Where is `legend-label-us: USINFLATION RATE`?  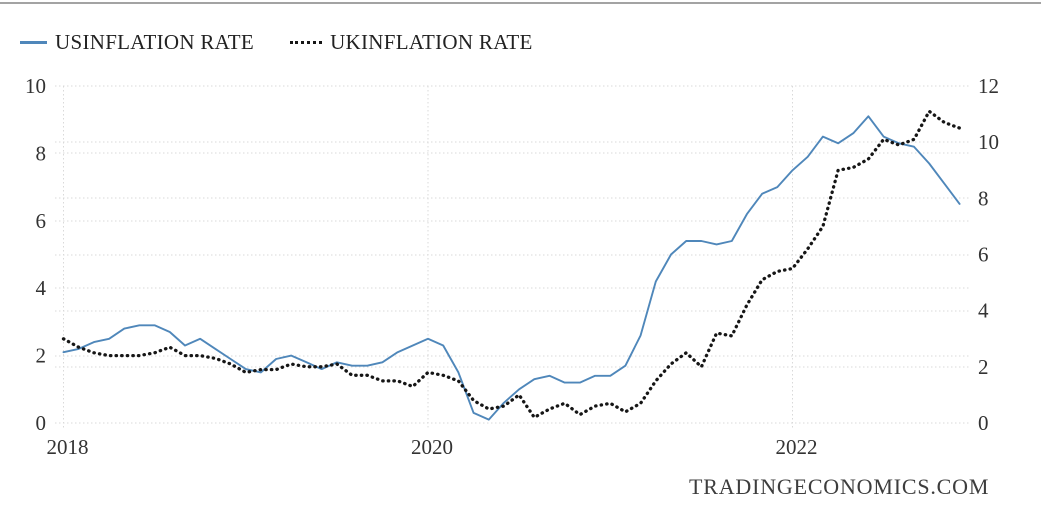 legend-label-us: USINFLATION RATE is located at coordinates (155, 42).